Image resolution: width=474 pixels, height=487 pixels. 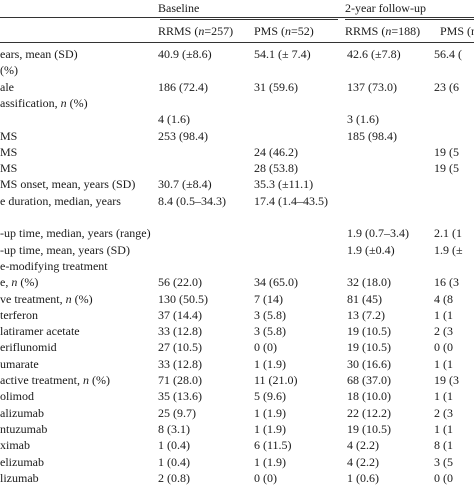 What do you see at coordinates (276, 282) in the screenshot?
I see `row-value: 34 (65.0)` at bounding box center [276, 282].